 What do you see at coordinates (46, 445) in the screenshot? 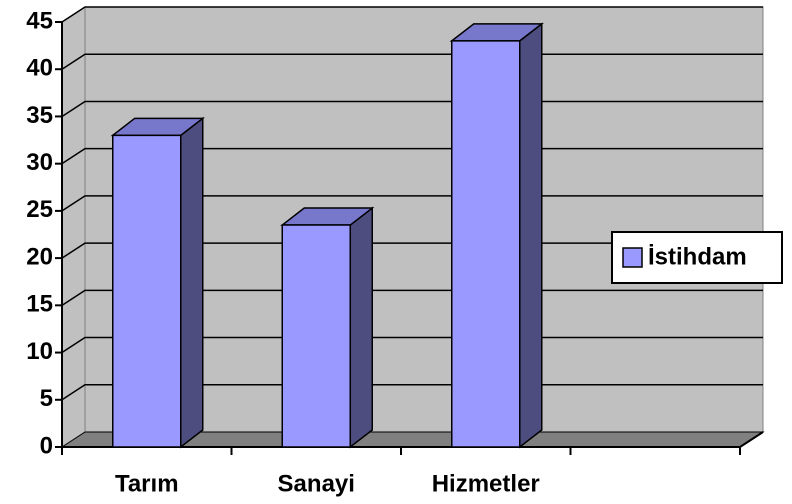
I see `y-tick-label: 0` at bounding box center [46, 445].